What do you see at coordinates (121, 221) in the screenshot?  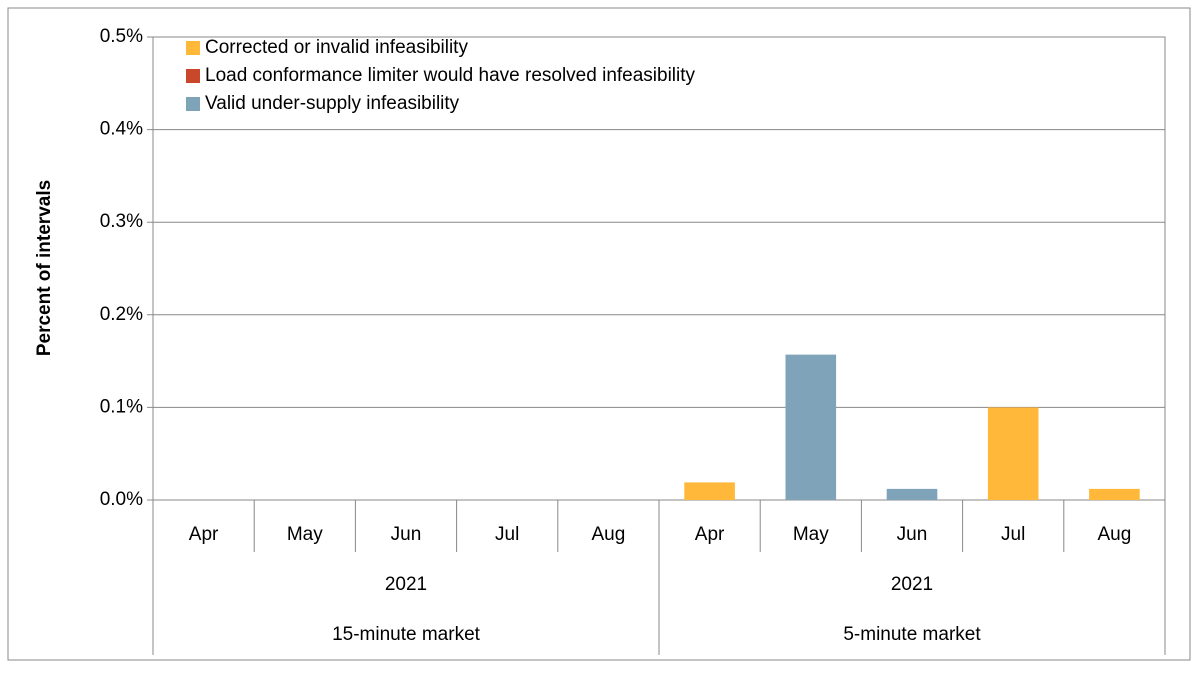 I see `y-tick-label: 0.3%` at bounding box center [121, 221].